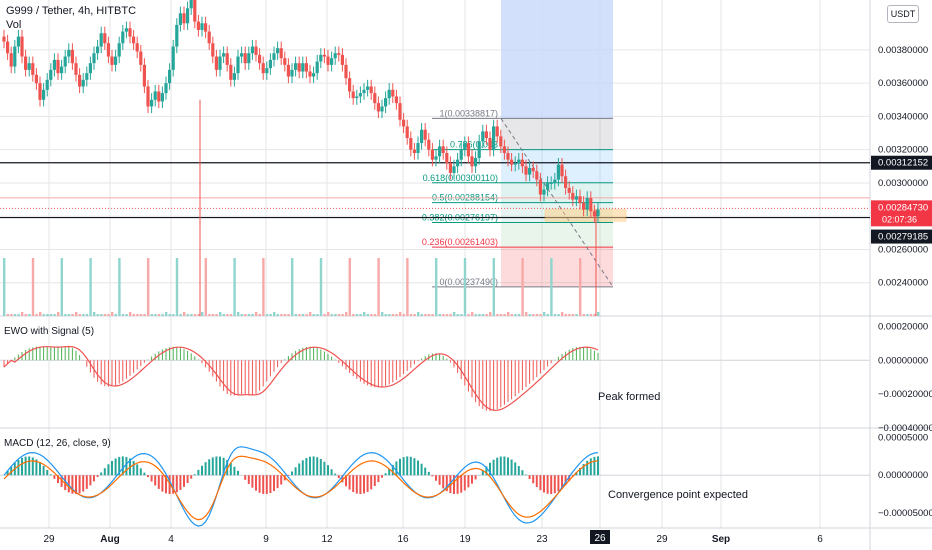 The height and width of the screenshot is (550, 932). I want to click on macd-axis-tick: −0.00005000, so click(905, 513).